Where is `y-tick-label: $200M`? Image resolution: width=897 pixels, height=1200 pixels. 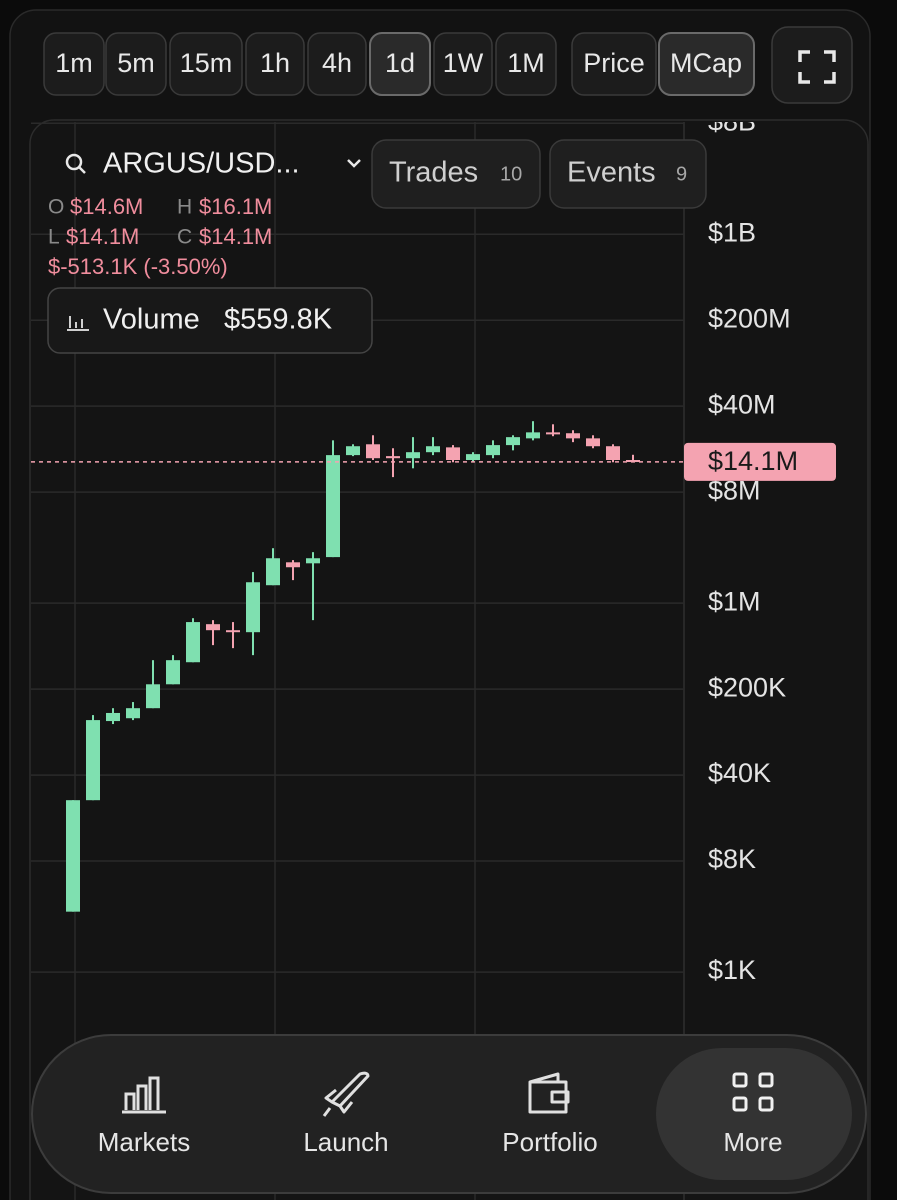 y-tick-label: $200M is located at coordinates (749, 318).